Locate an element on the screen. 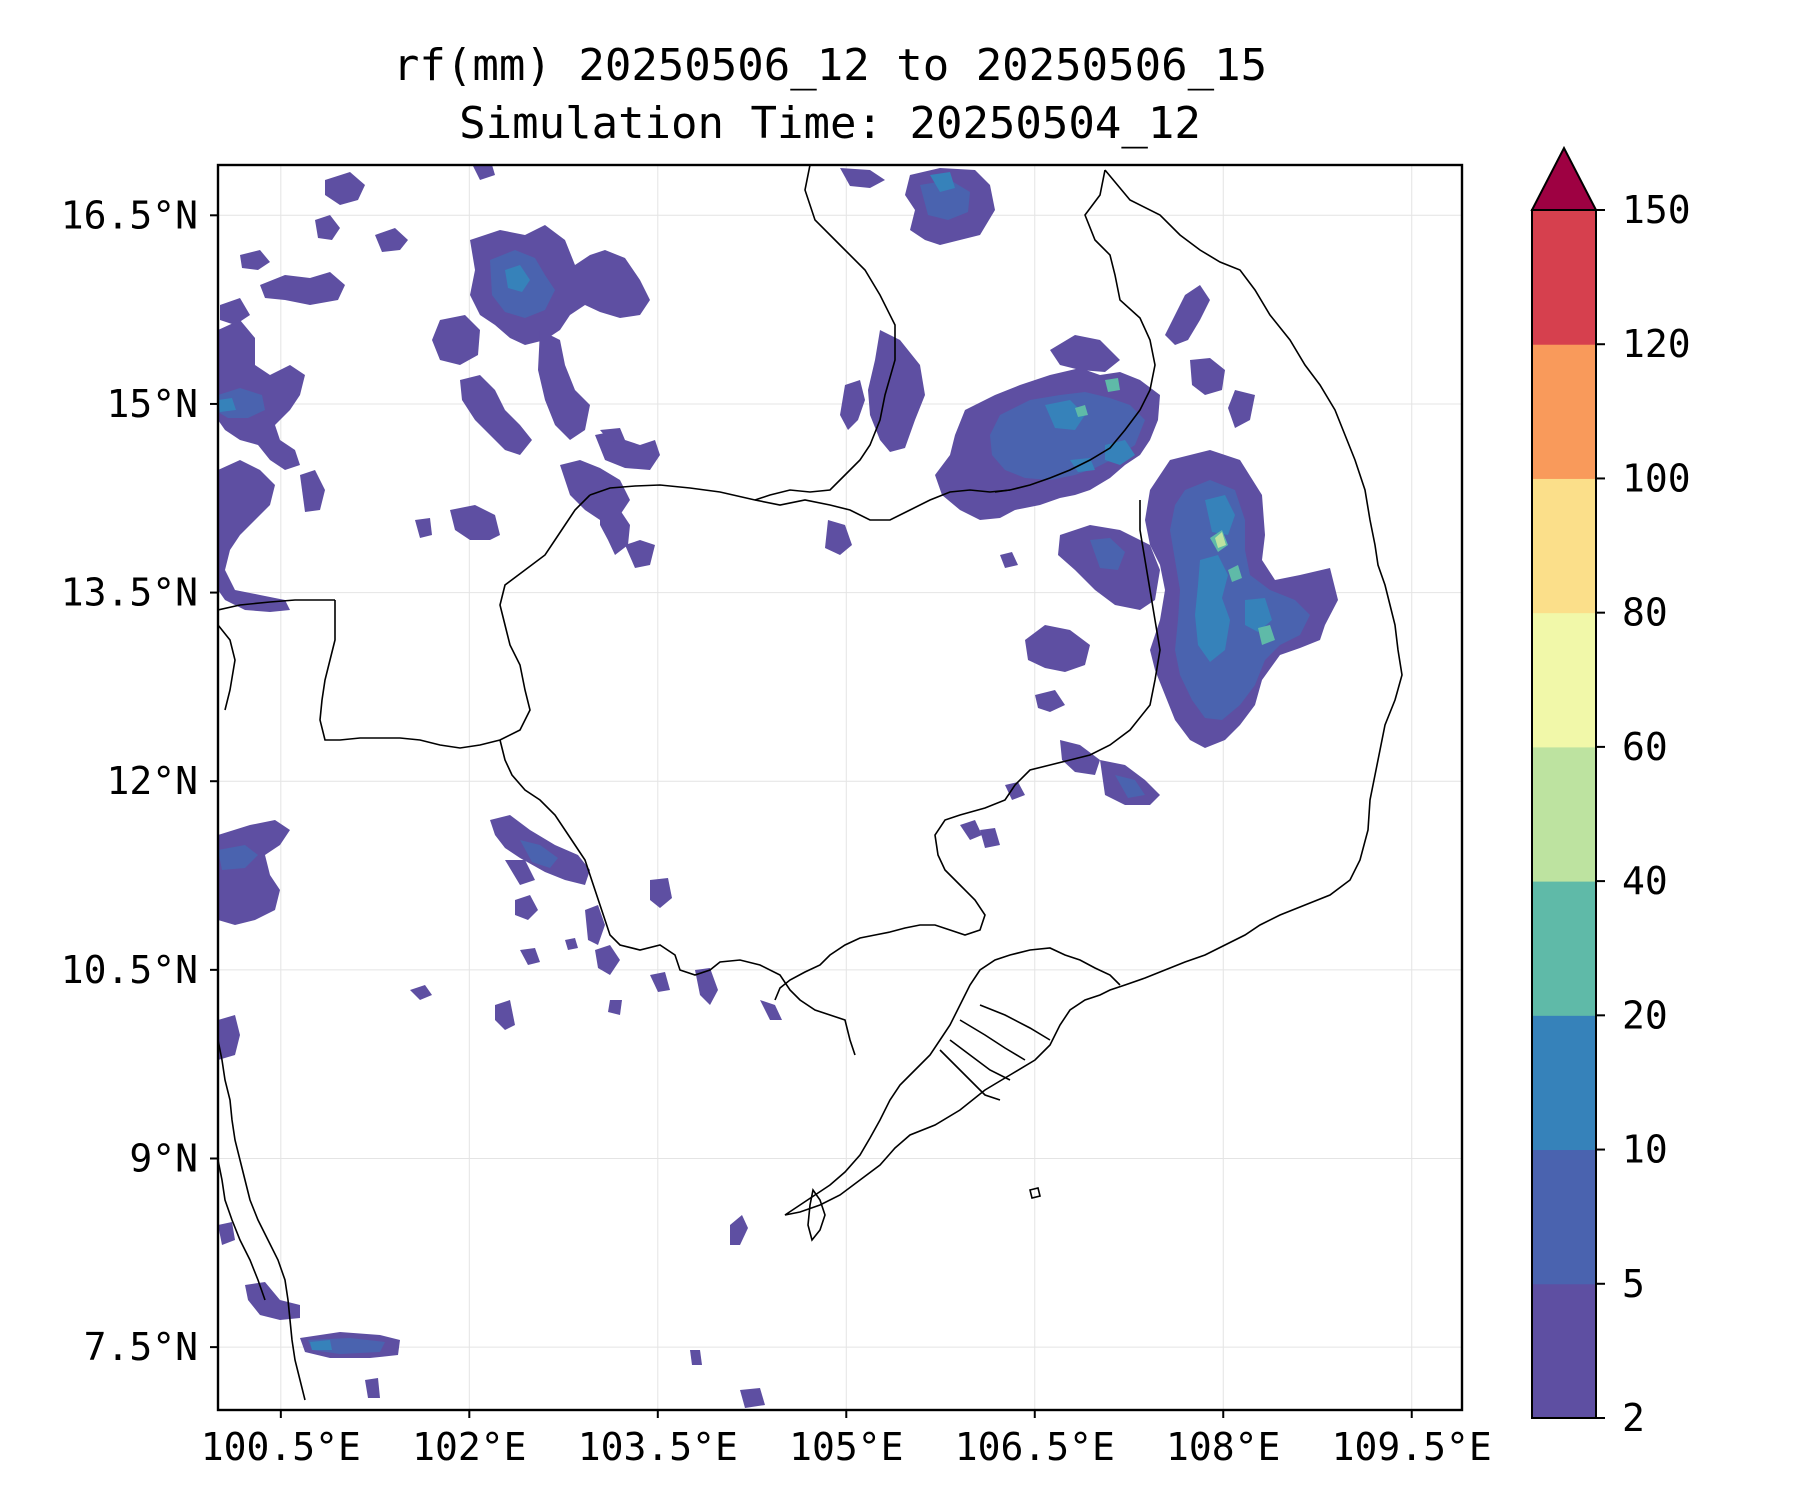  rain-cell-mekong-b is located at coordinates (1050, 701).